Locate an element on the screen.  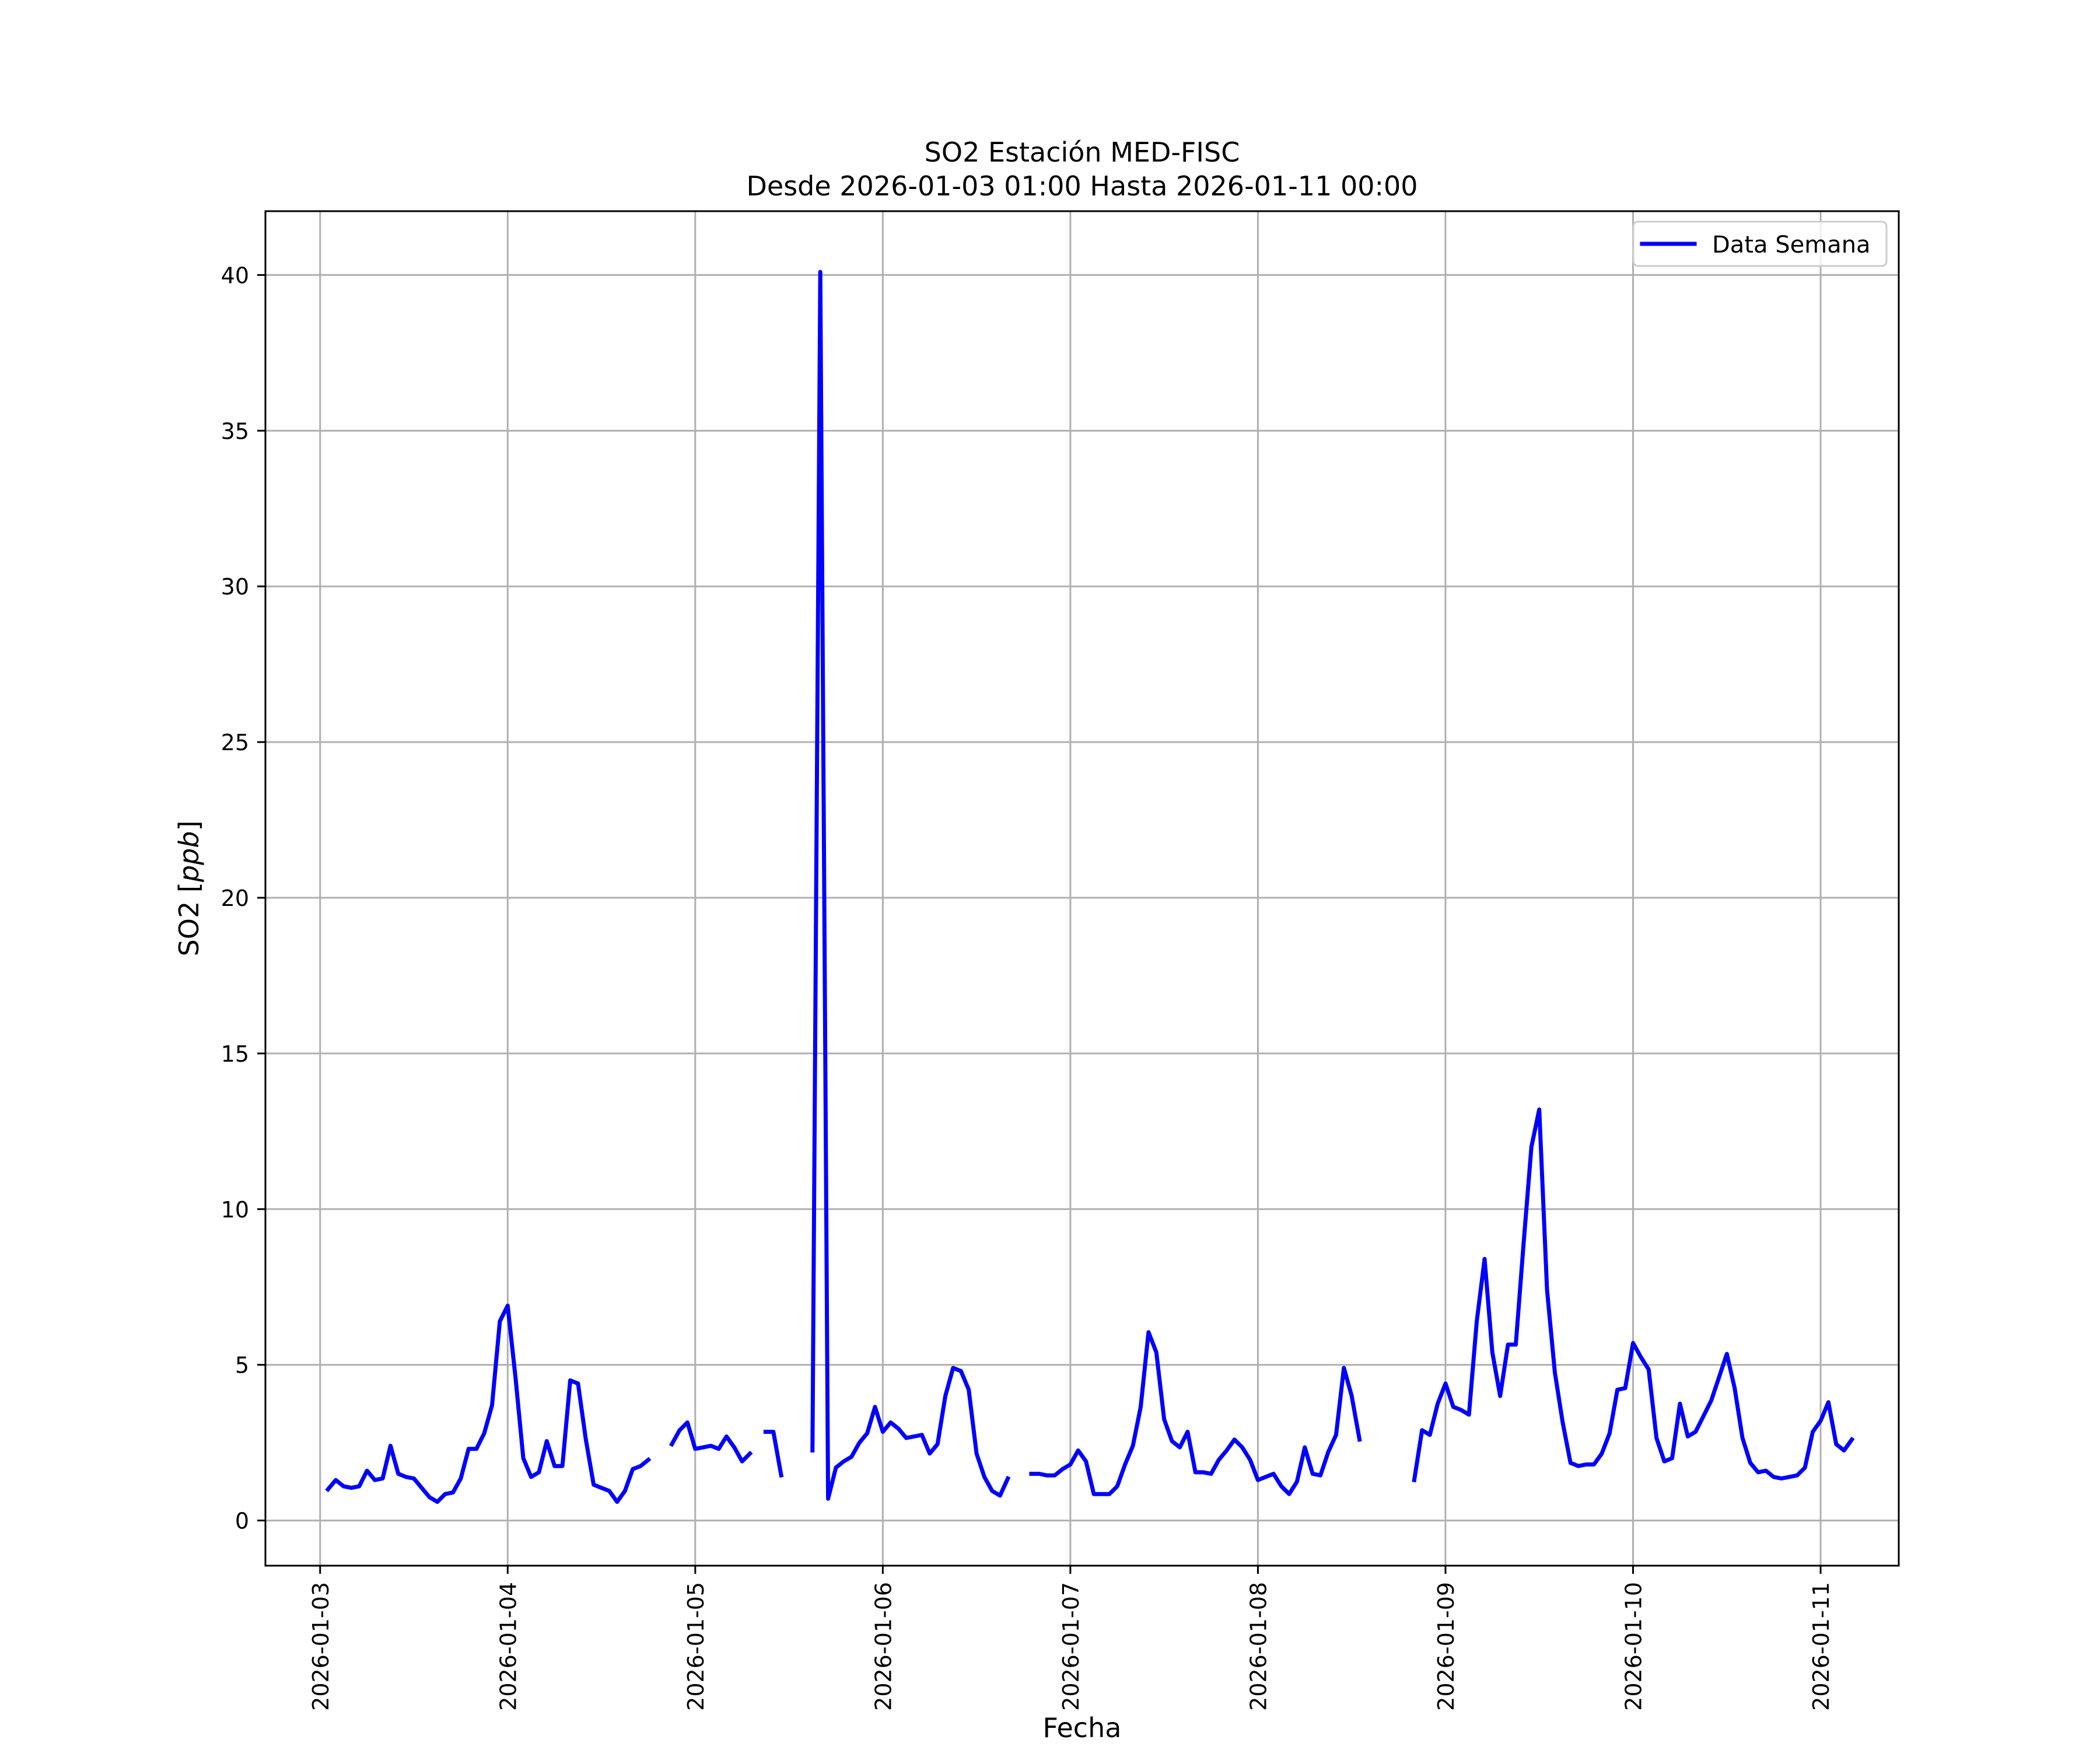
x-tick-label: 2026-01-09 is located at coordinates (1446, 1646).